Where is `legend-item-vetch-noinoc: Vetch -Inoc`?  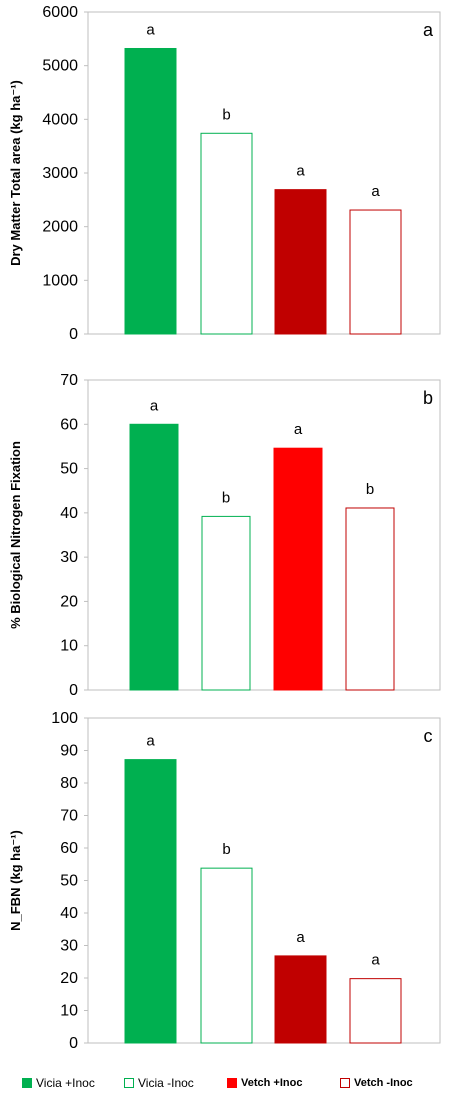
legend-item-vetch-noinoc: Vetch -Inoc is located at coordinates (376, 1083).